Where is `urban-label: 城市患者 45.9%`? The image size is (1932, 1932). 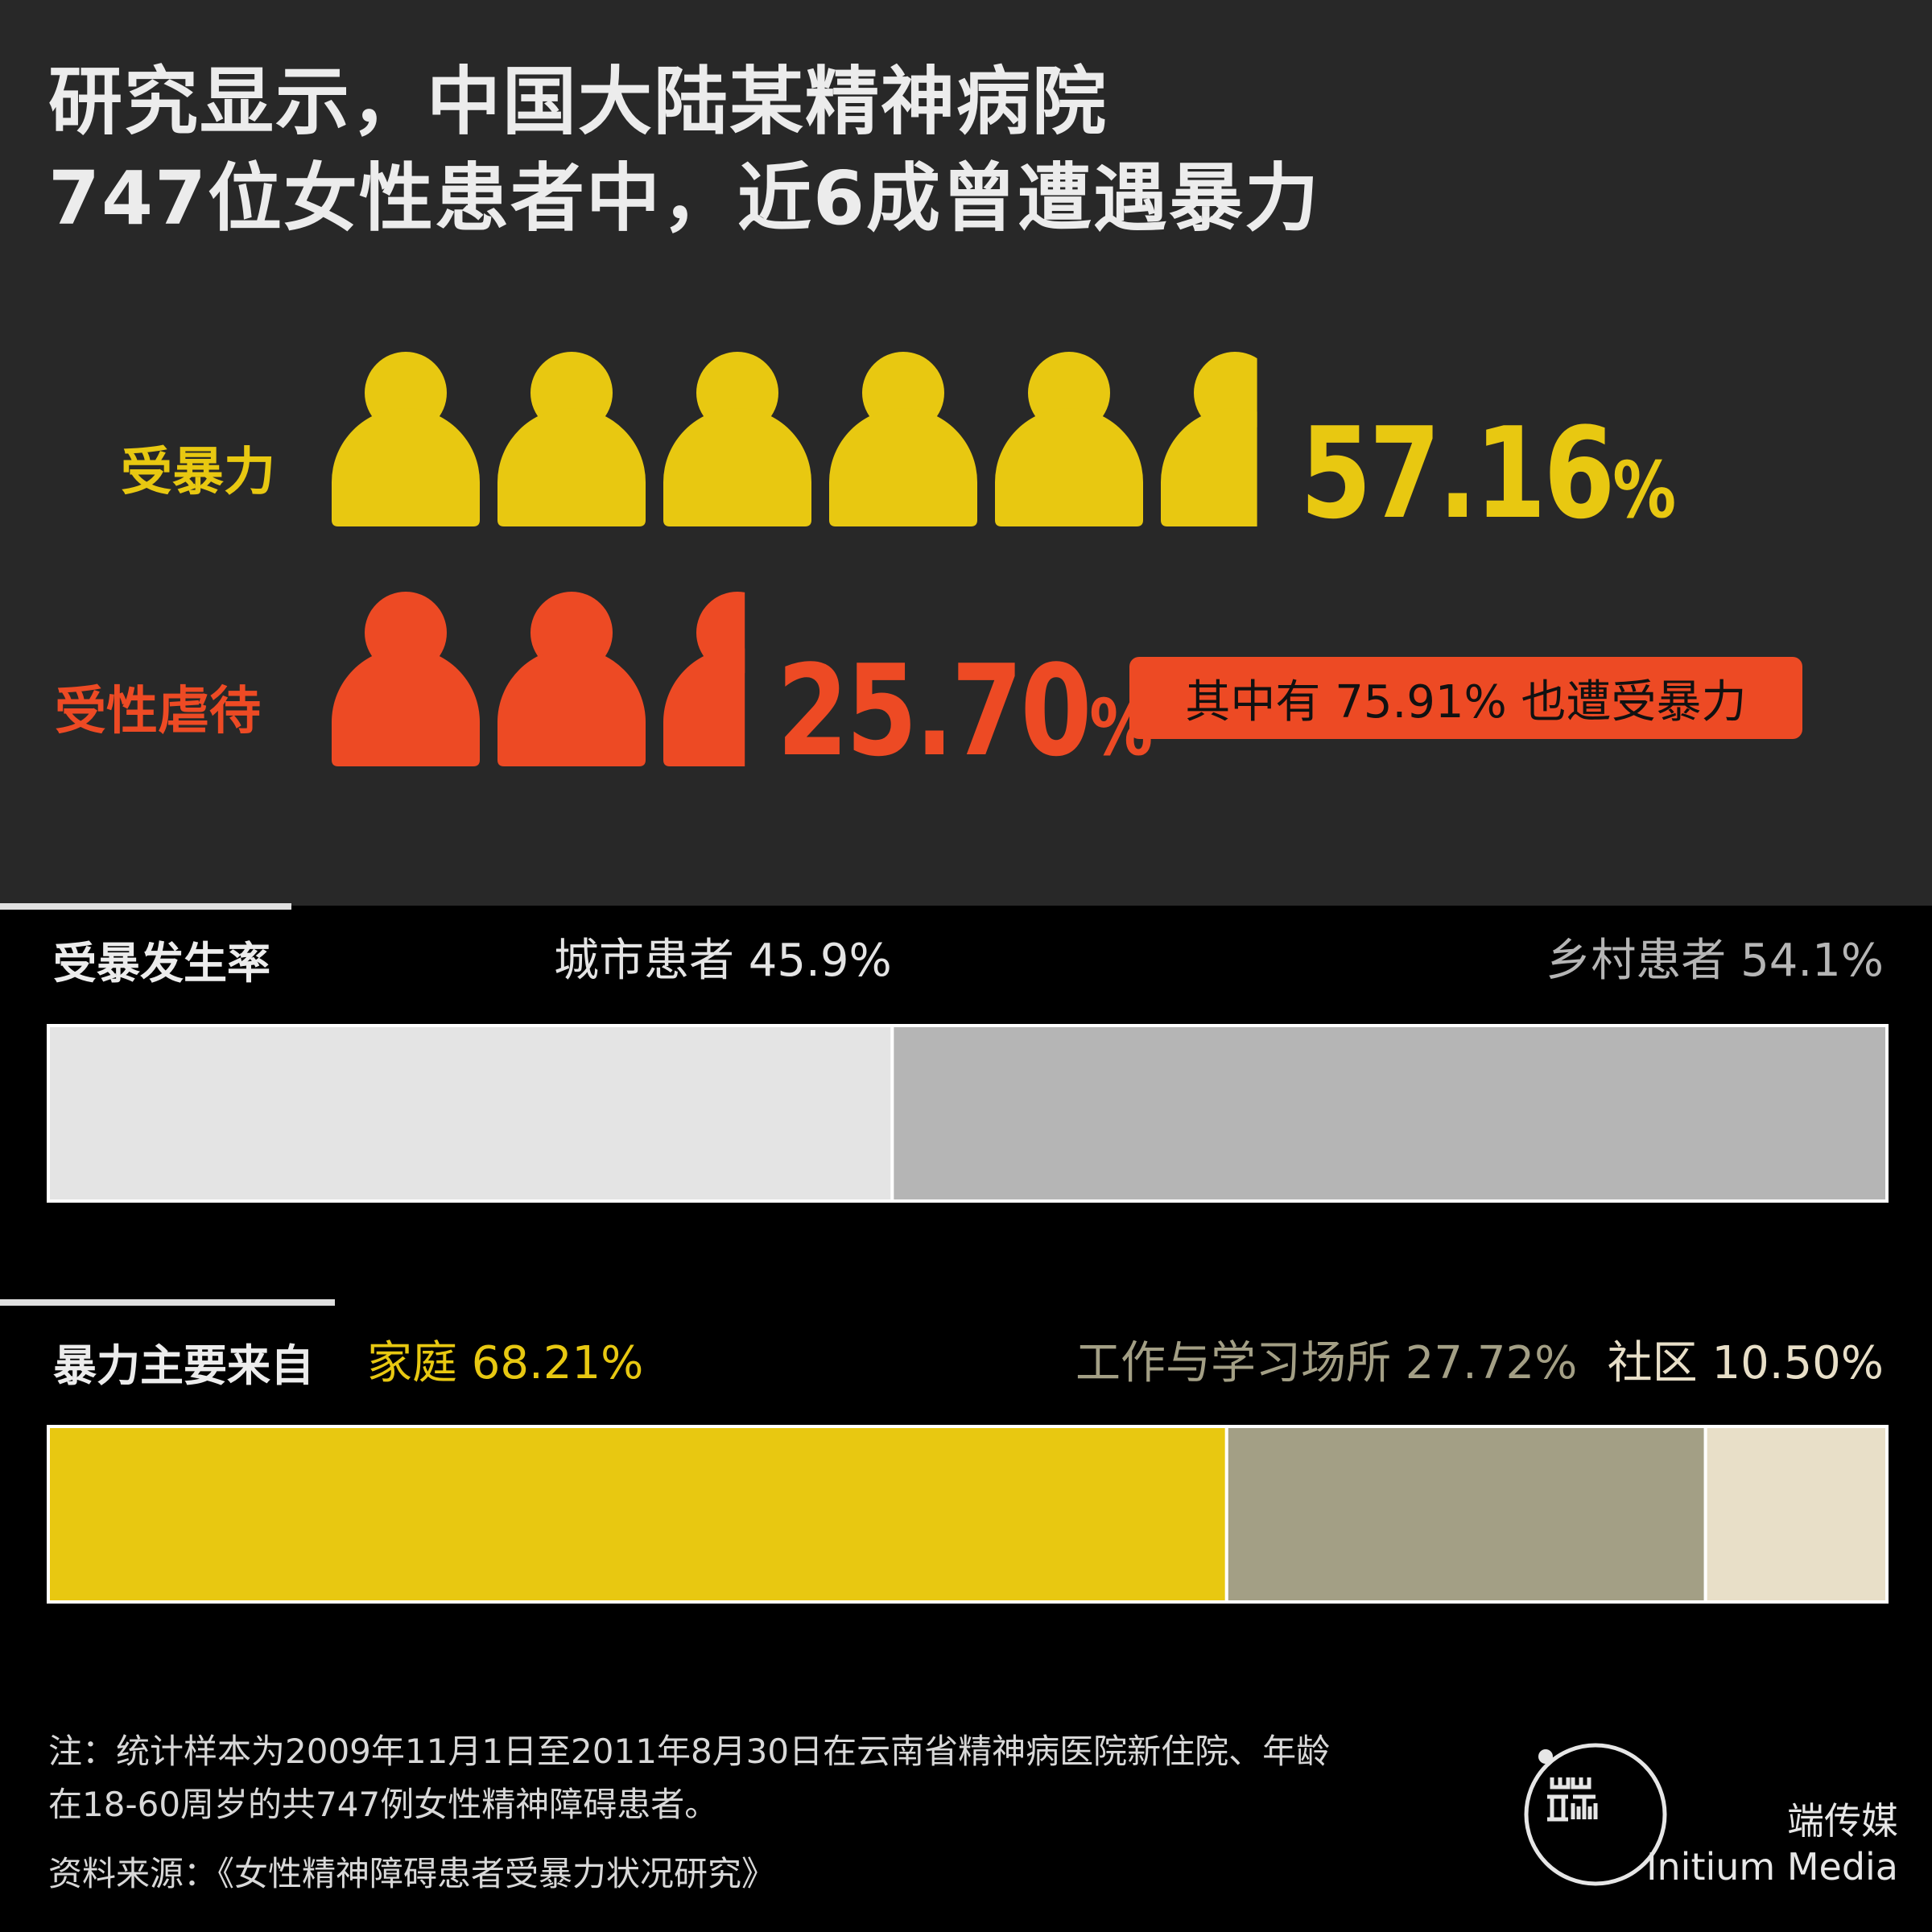
urban-label: 城市患者 45.9% is located at coordinates (723, 961).